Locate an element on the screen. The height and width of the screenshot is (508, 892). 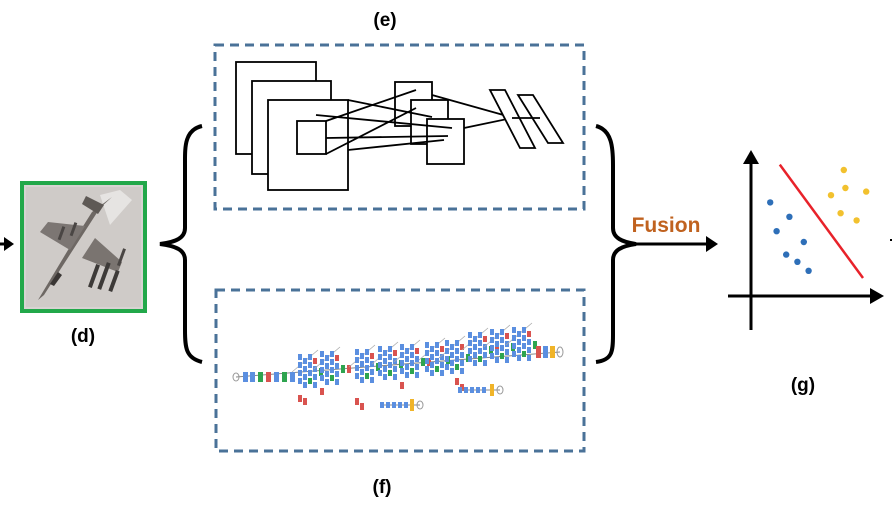
cnn-architecture-diagram-icon is located at coordinates (400, 126).